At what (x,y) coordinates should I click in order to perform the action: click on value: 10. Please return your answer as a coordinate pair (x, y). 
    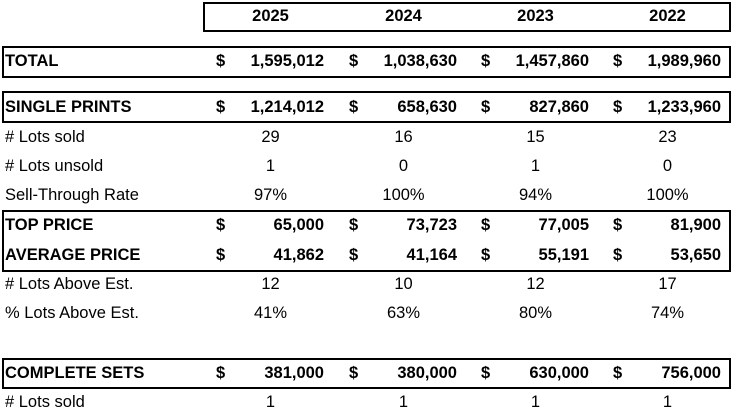
    Looking at the image, I should click on (403, 284).